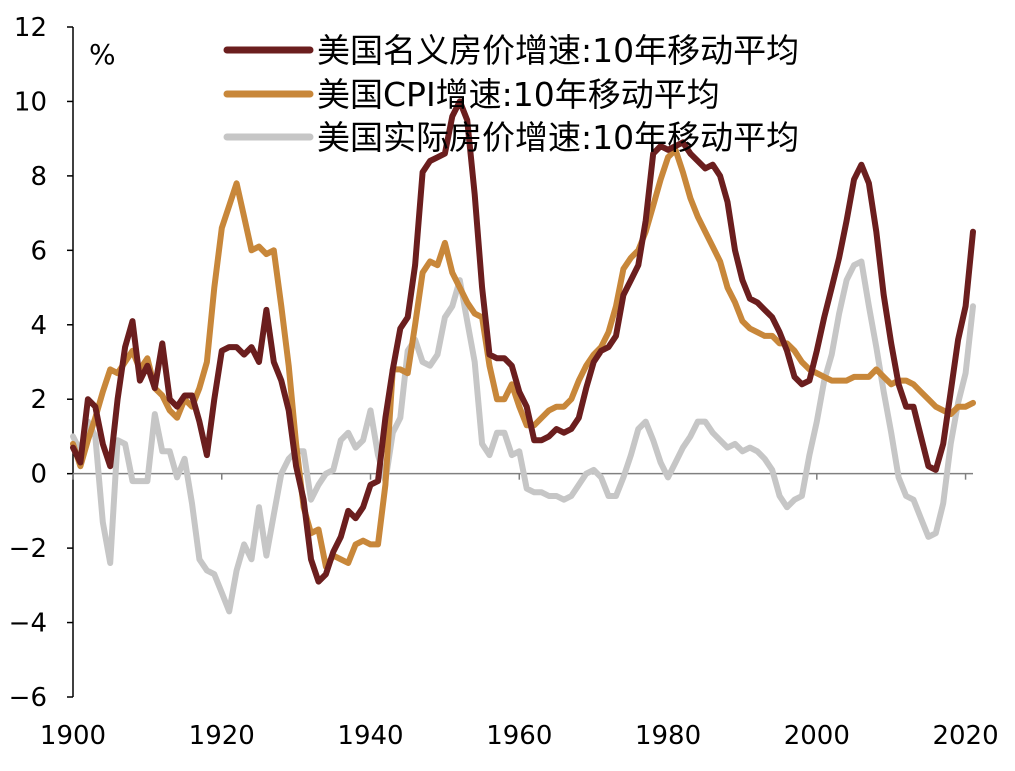 The image size is (1015, 771). Describe the element at coordinates (102, 54) in the screenshot. I see `unit-label: %` at that location.